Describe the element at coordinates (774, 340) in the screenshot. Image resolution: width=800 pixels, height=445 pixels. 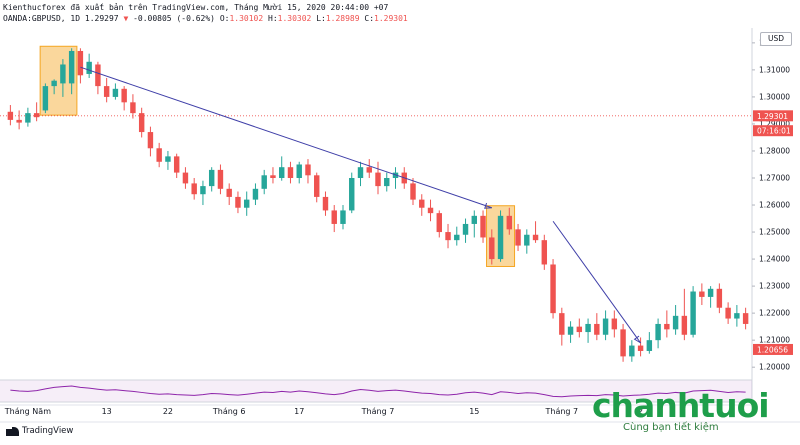
I see `y-tick-label: 1.21000` at that location.